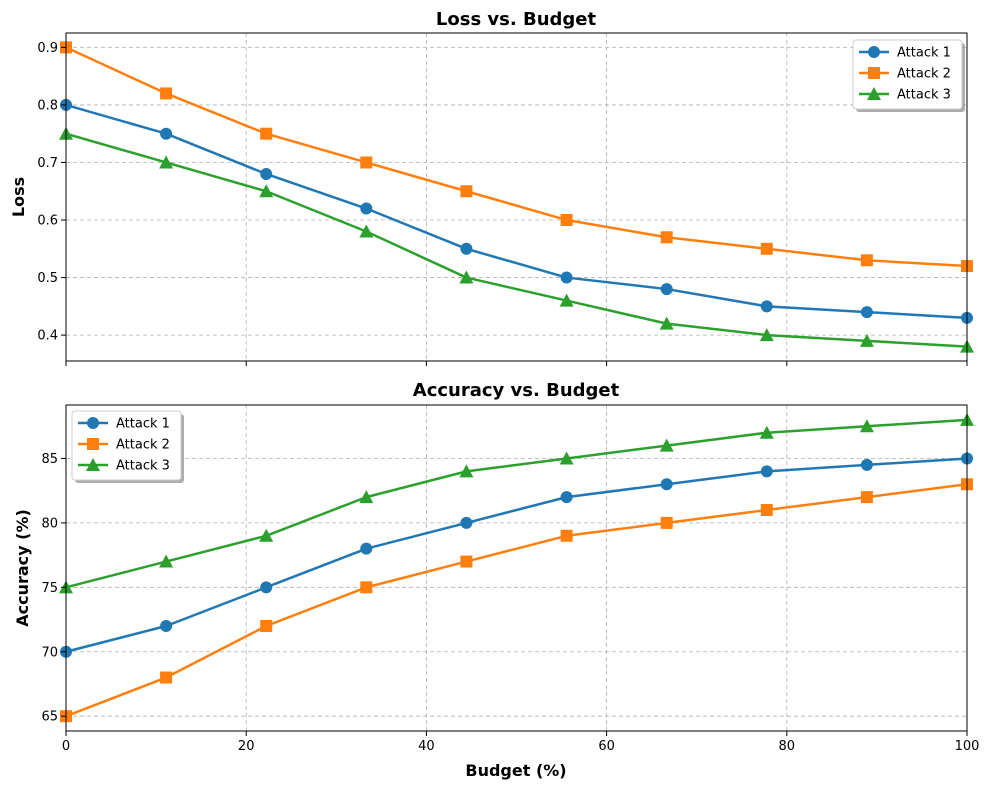  Describe the element at coordinates (143, 466) in the screenshot. I see `accuracy-legend-label-3: Attack 3` at that location.